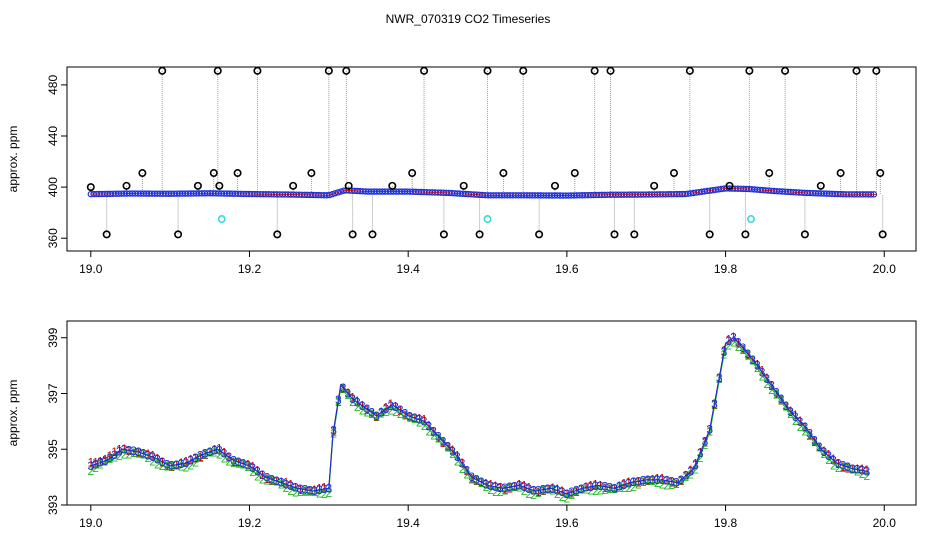 The width and height of the screenshot is (936, 540). Describe the element at coordinates (53, 85) in the screenshot. I see `y-tick-label: 480` at that location.